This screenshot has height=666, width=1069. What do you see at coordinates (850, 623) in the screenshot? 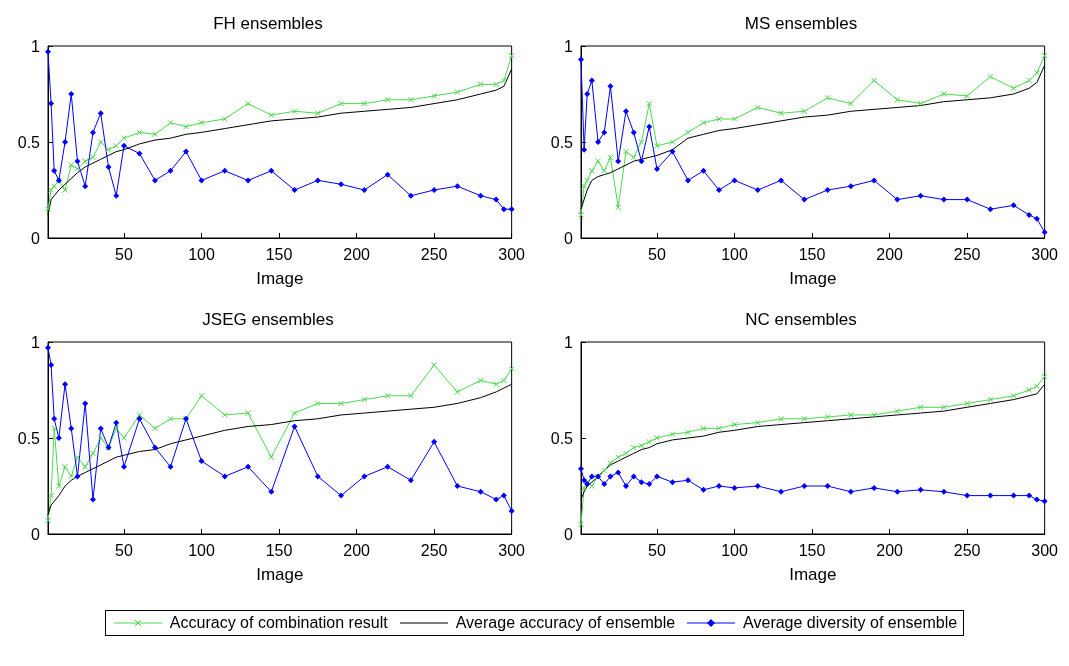
I see `legend-label: Average diversity of ensemble` at bounding box center [850, 623].